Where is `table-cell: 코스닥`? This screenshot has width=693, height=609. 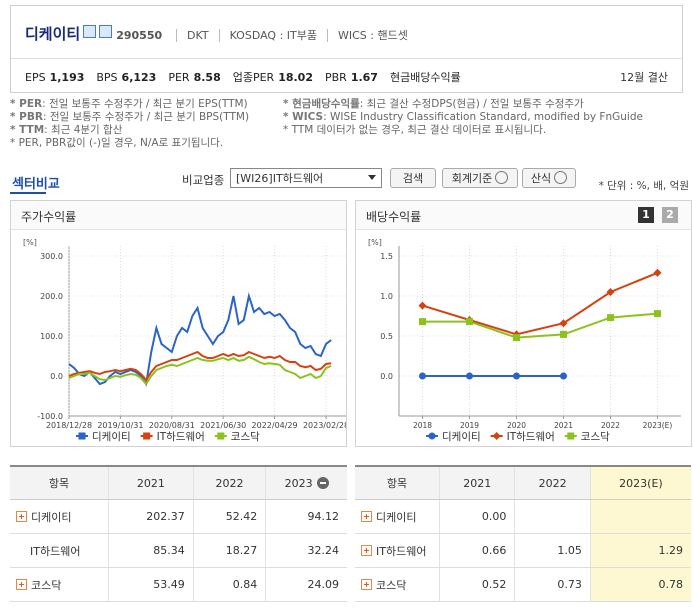 table-cell: 코스닥 is located at coordinates (59, 584).